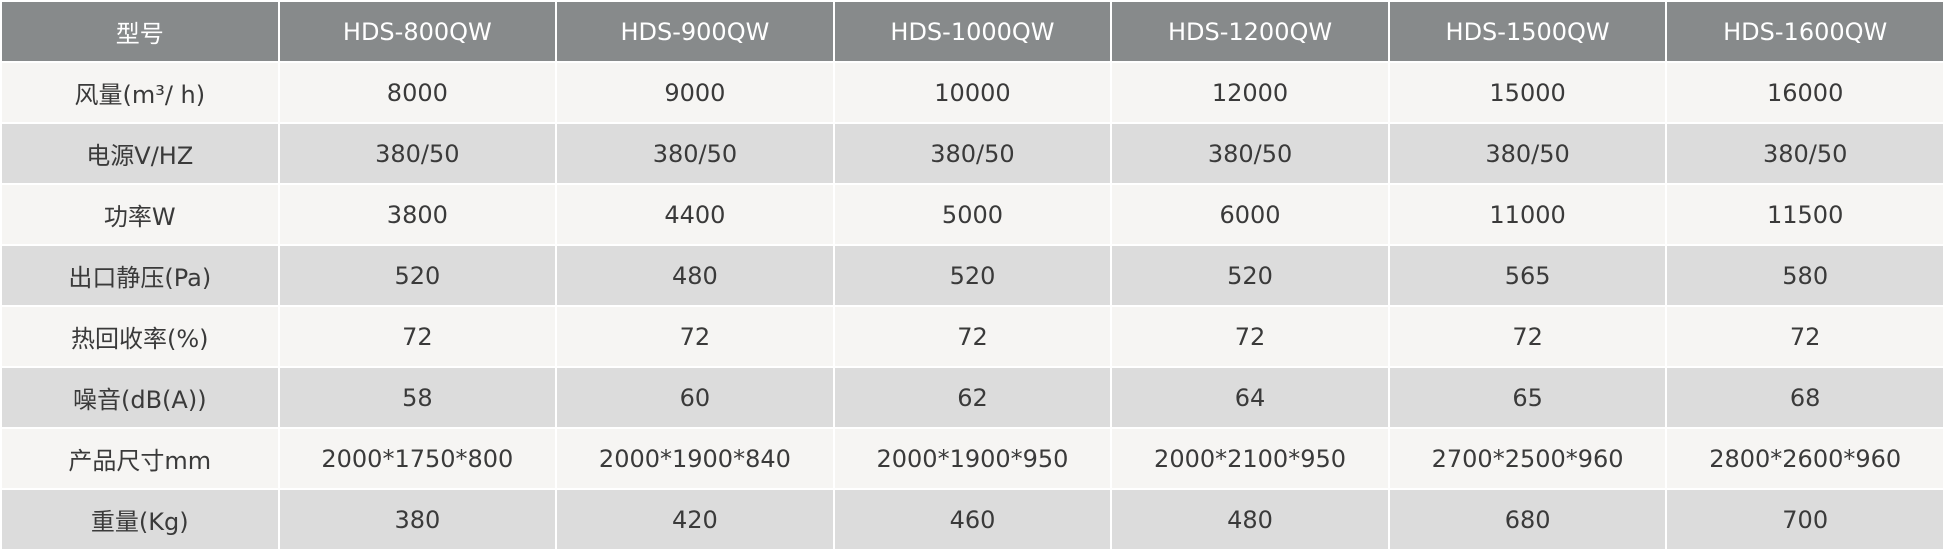 This screenshot has height=551, width=1945. Describe the element at coordinates (1805, 275) in the screenshot. I see `table-cell: 580` at that location.